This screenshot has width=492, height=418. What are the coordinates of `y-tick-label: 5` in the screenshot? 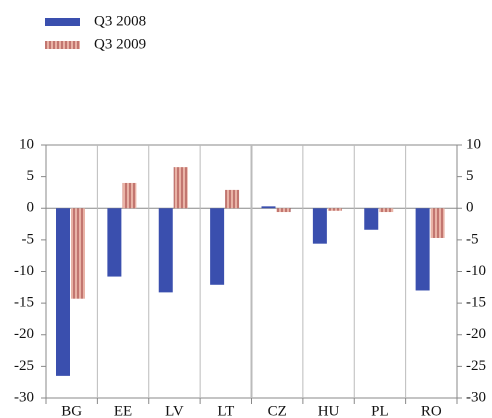 It's located at (31, 176).